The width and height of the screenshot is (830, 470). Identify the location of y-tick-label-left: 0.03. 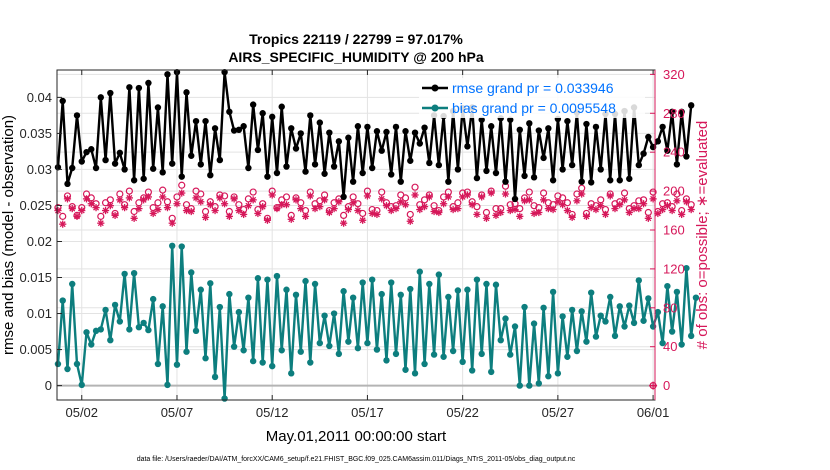
(39, 169).